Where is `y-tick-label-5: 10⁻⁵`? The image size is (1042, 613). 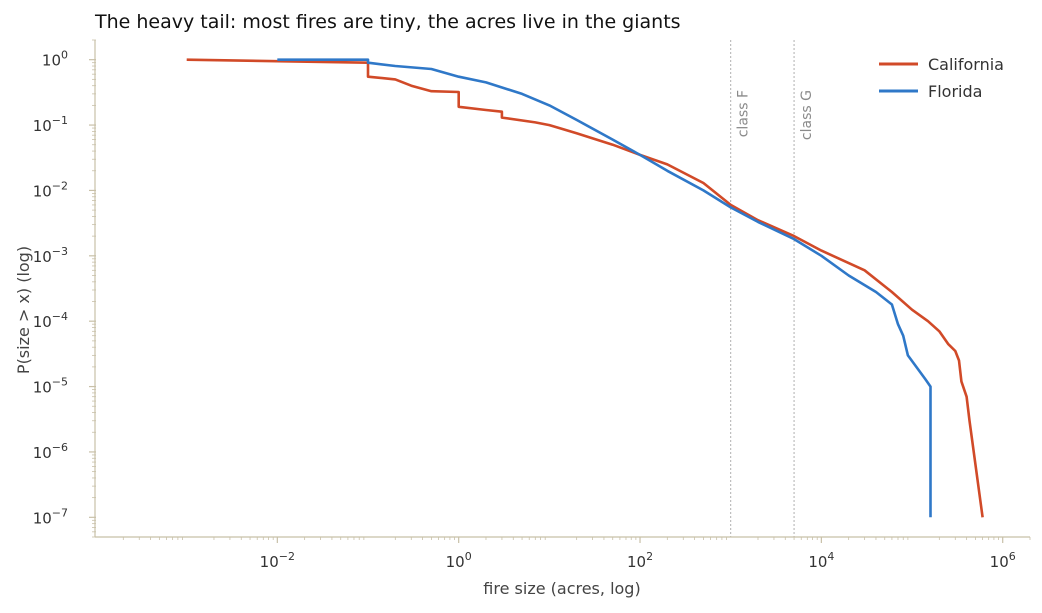
y-tick-label-5: 10⁻⁵ is located at coordinates (50, 386).